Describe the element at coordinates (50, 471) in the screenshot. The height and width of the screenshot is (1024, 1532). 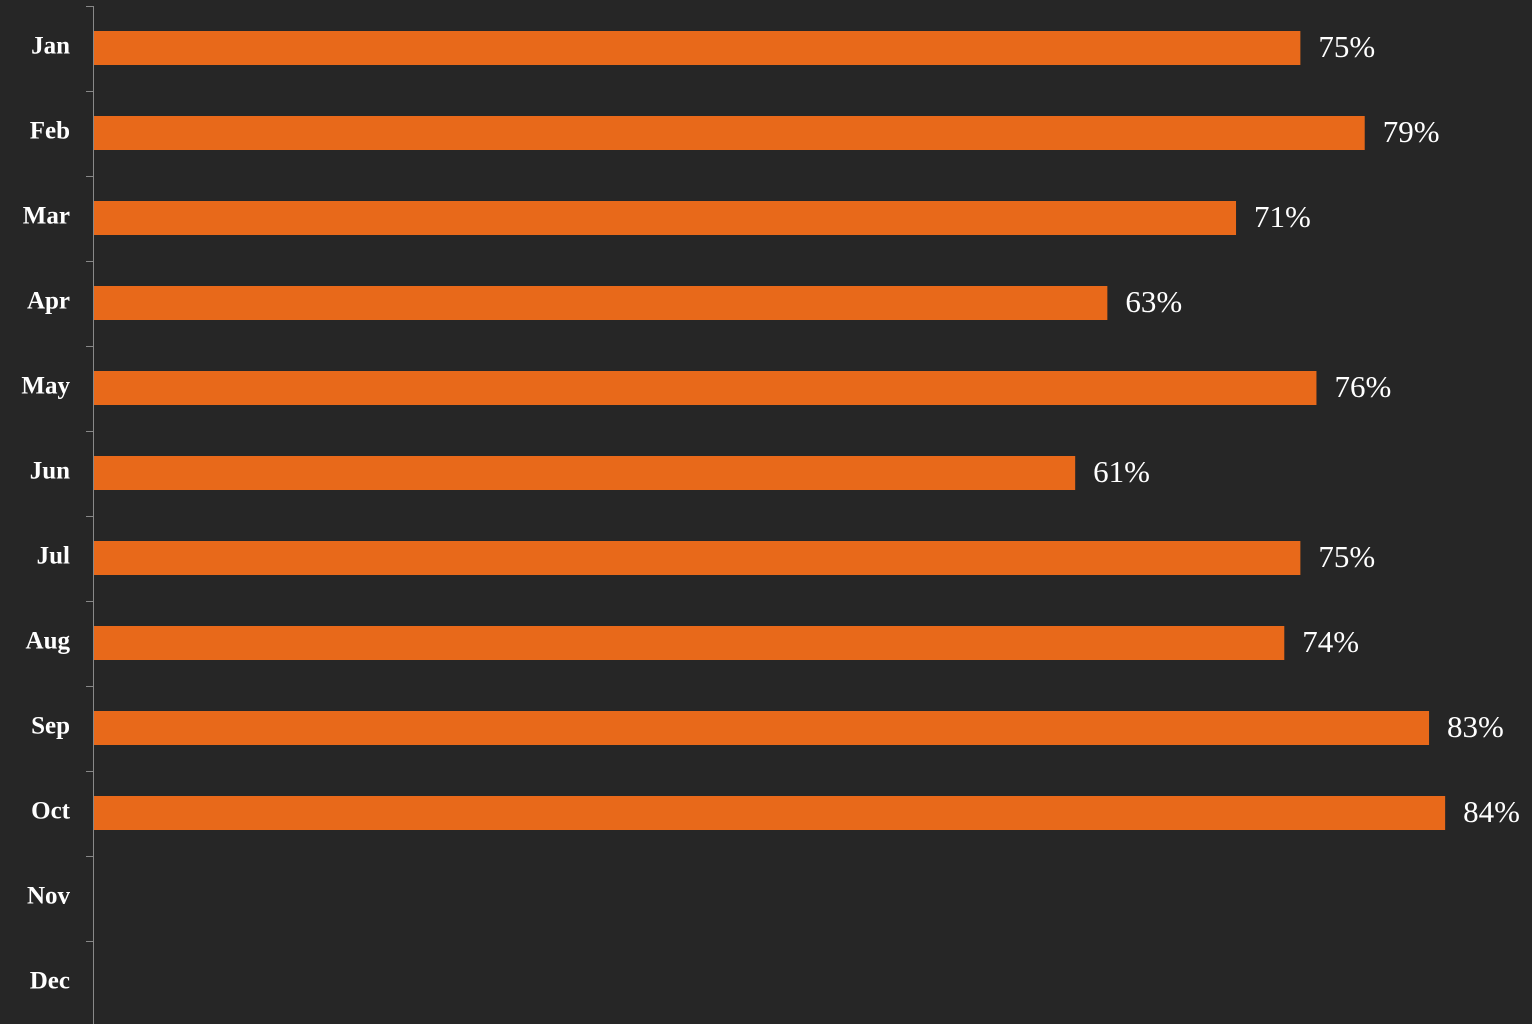
I see `y-tick-label: Jun` at that location.